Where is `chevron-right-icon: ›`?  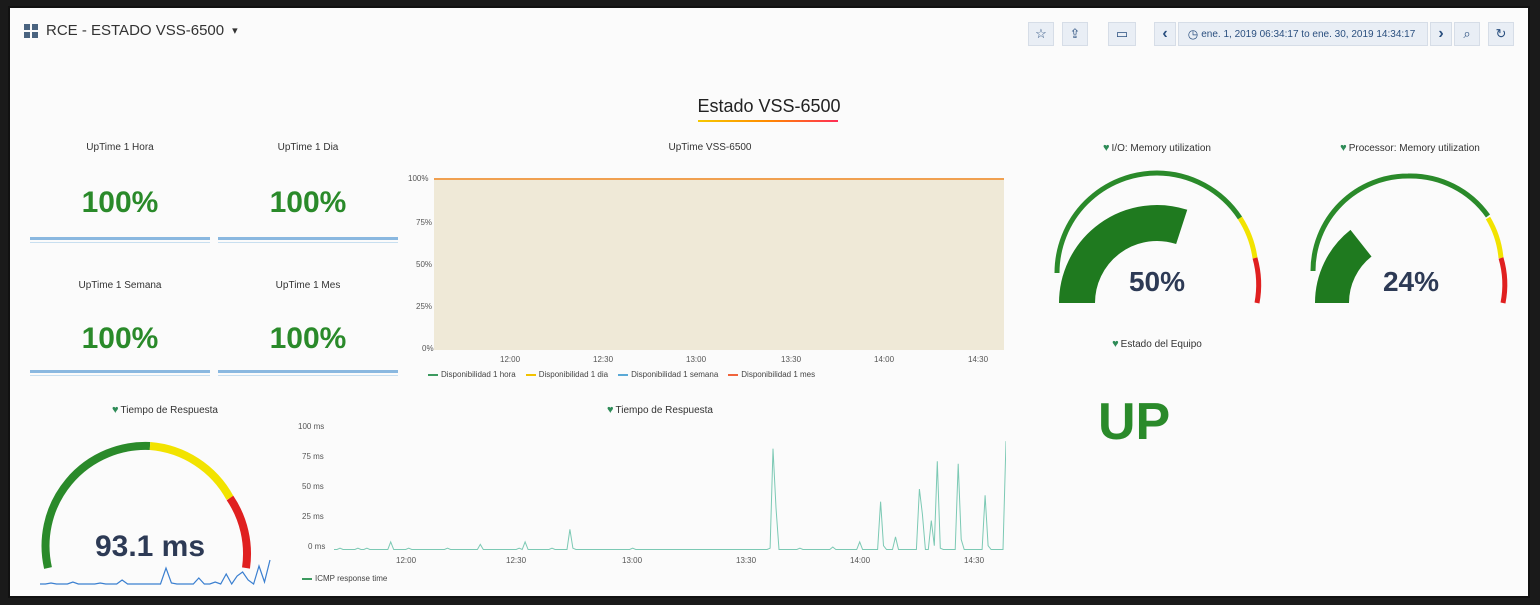
chevron-right-icon: › is located at coordinates (1441, 33).